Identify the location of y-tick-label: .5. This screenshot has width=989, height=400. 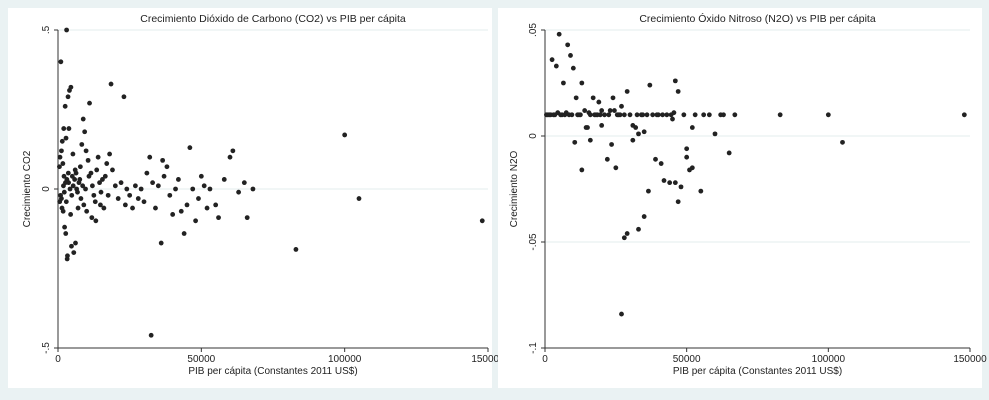
(46, 29).